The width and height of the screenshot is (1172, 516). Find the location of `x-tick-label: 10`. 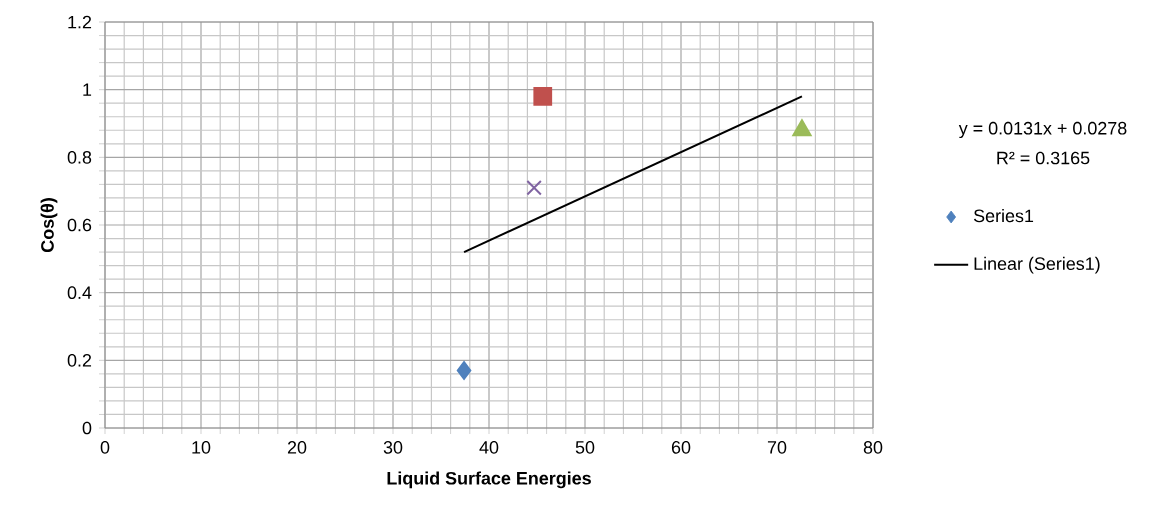

x-tick-label: 10 is located at coordinates (201, 447).